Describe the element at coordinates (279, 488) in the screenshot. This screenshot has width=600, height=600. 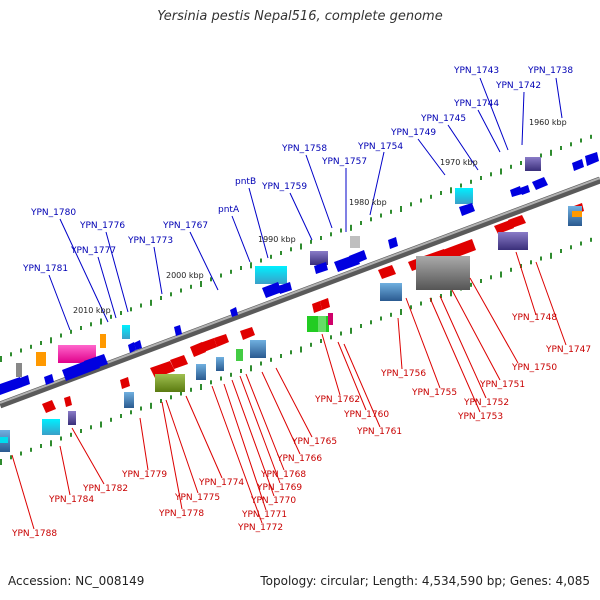
I see `gene-label: YPN_1769` at that location.